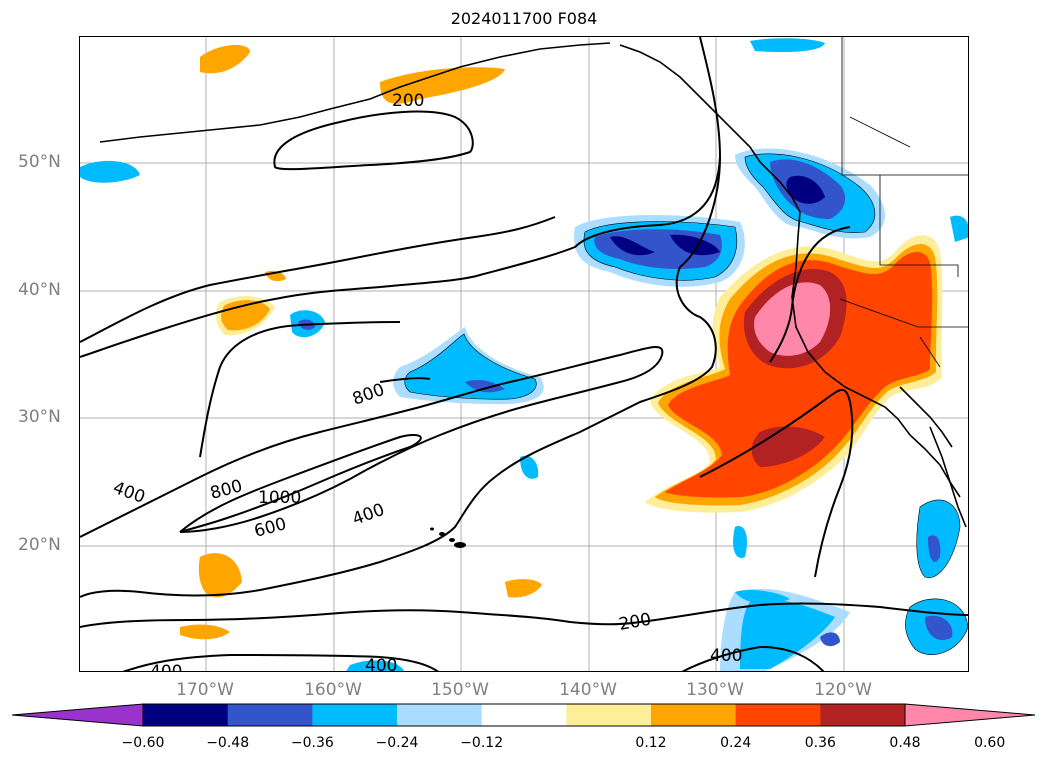  What do you see at coordinates (408, 101) in the screenshot?
I see `contour-label-200-north: 200` at bounding box center [408, 101].